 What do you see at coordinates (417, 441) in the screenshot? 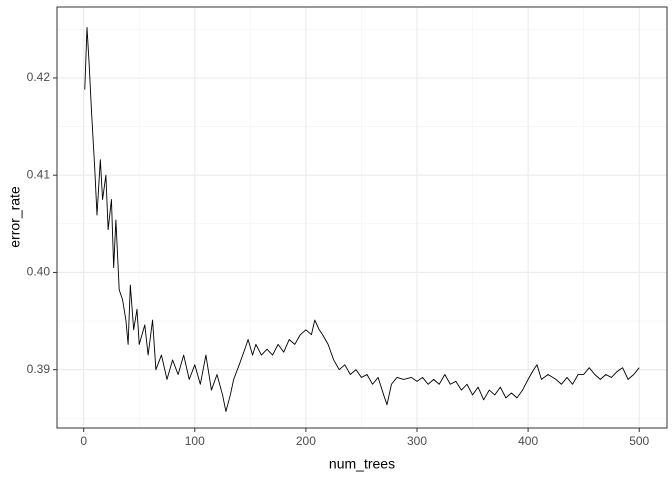
I see `x-tick-label: 300` at bounding box center [417, 441].